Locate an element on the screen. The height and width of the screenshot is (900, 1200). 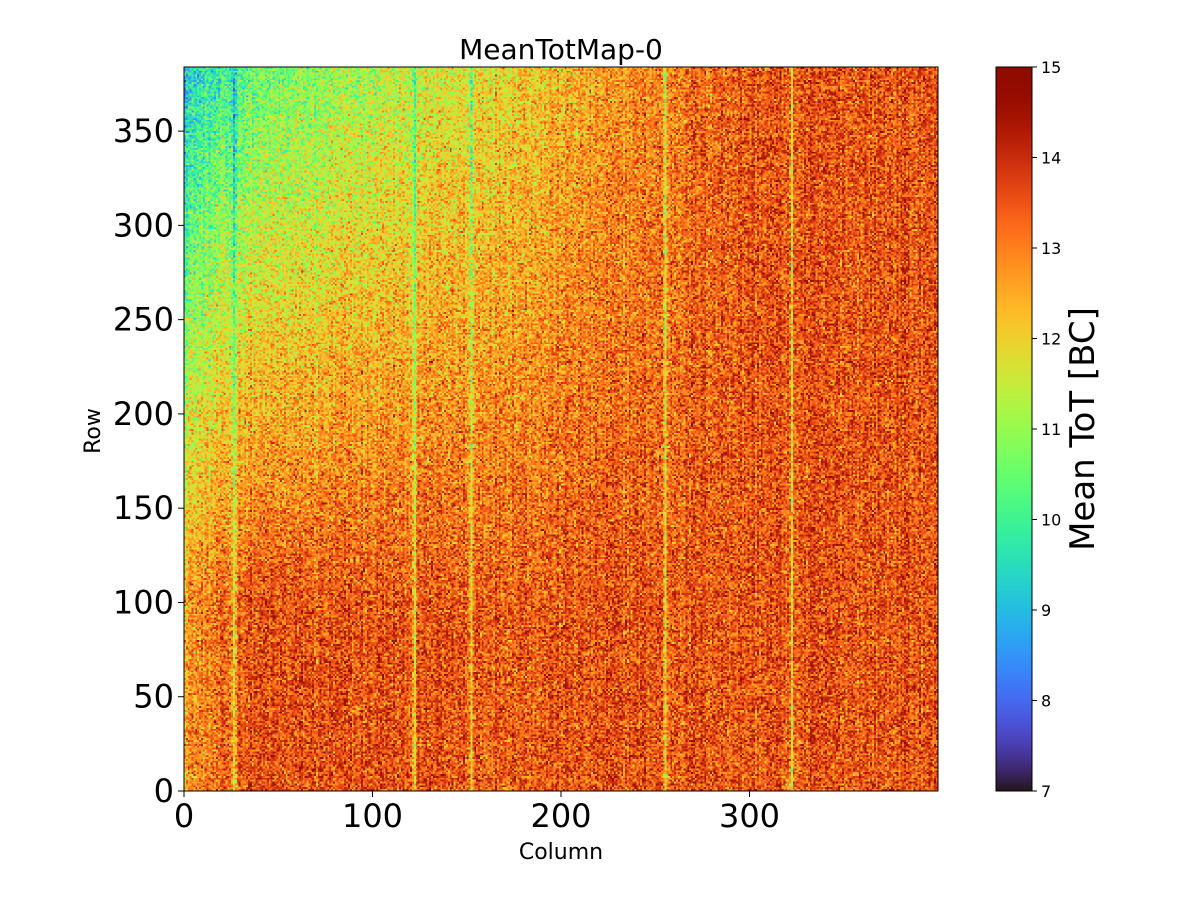
x-tick-label: 300 is located at coordinates (749, 816).